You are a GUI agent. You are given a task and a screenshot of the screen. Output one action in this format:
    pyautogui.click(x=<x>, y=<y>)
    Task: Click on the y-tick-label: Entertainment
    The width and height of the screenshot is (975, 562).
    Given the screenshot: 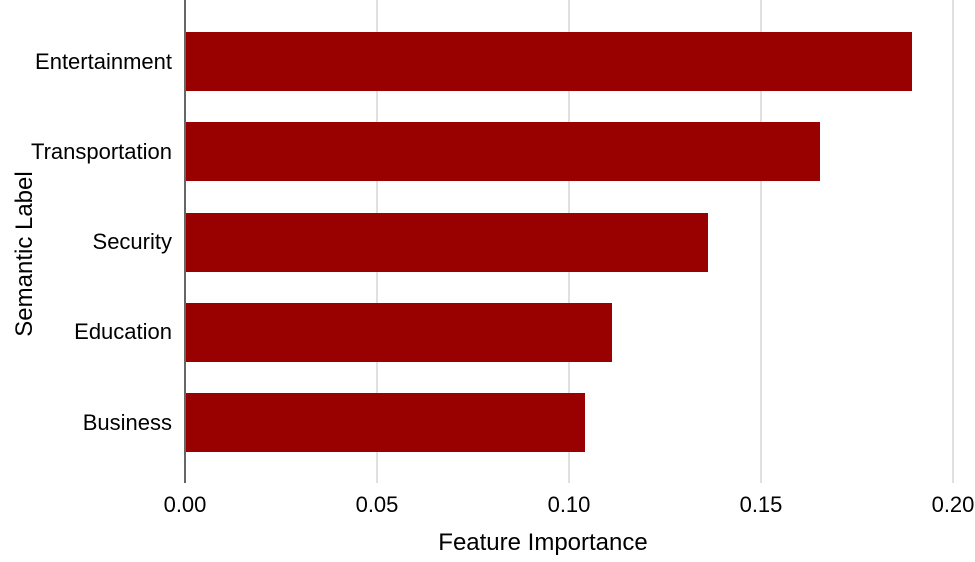 What is the action you would take?
    pyautogui.click(x=103, y=61)
    